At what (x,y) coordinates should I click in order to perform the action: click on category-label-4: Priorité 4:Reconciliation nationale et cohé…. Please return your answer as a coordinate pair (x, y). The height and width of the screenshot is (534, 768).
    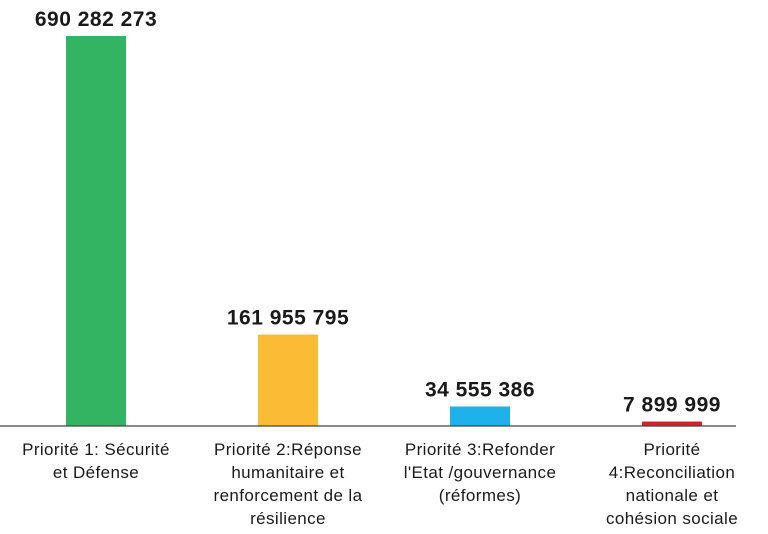
    Looking at the image, I should click on (672, 484).